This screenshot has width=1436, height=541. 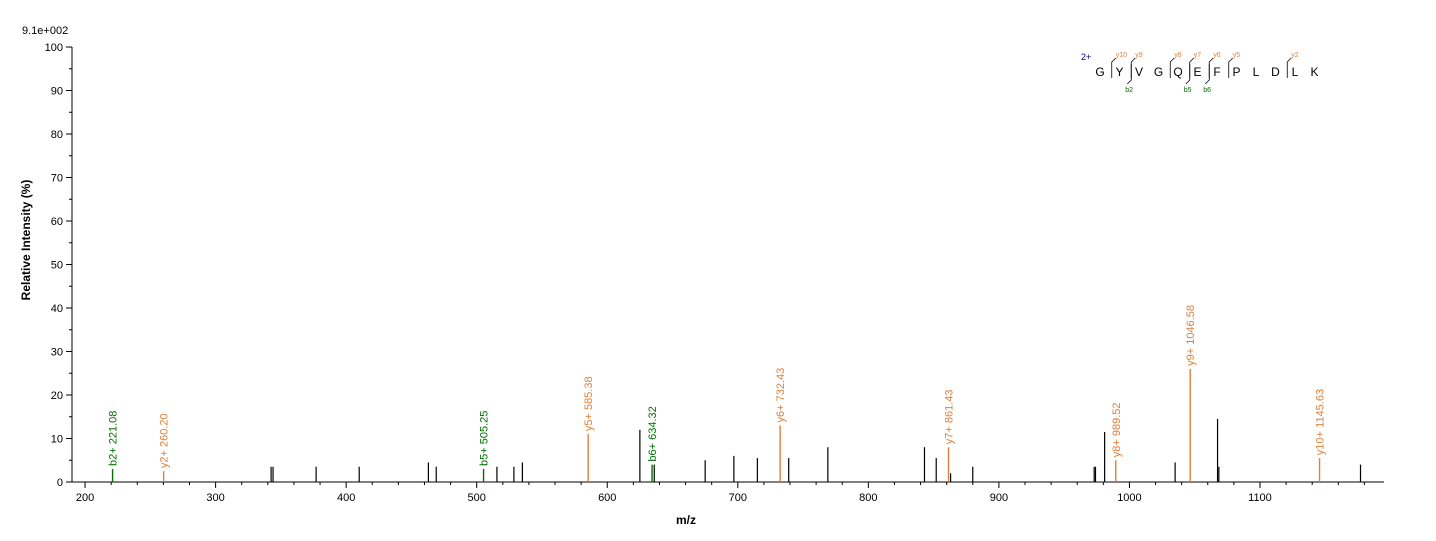 I want to click on peak-label: y6+ 732.43, so click(x=781, y=395).